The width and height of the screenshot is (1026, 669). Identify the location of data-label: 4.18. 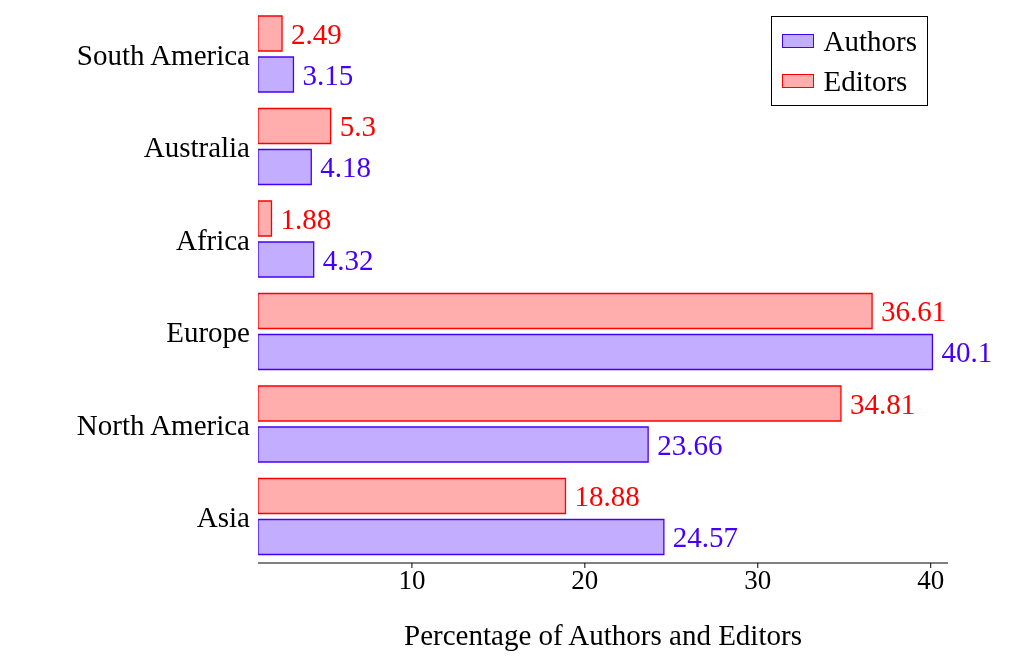
(346, 167).